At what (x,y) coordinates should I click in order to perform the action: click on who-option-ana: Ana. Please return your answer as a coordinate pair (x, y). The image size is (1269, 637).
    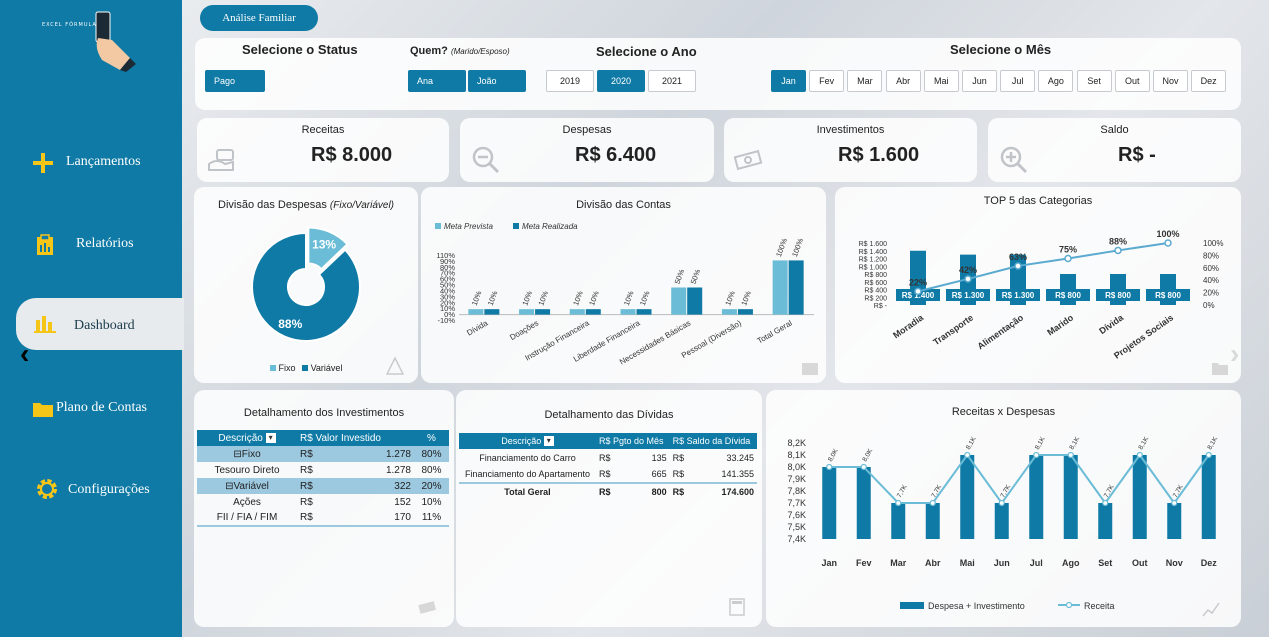
    Looking at the image, I should click on (437, 81).